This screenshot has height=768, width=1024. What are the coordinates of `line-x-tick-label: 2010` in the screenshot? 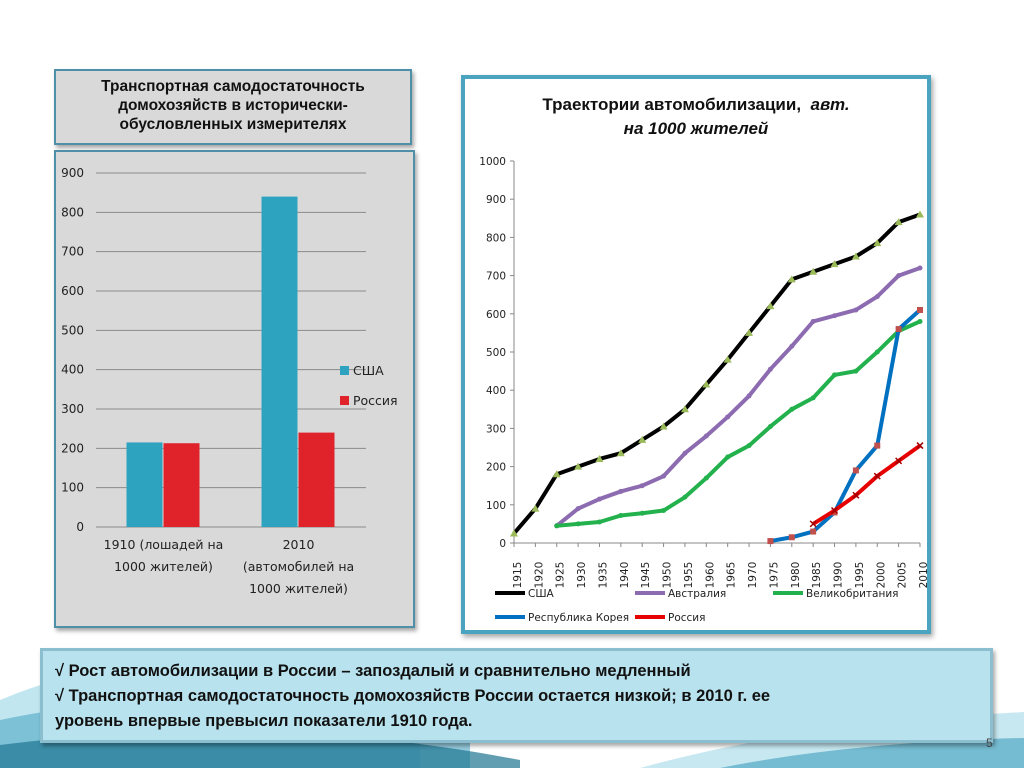 It's located at (922, 575).